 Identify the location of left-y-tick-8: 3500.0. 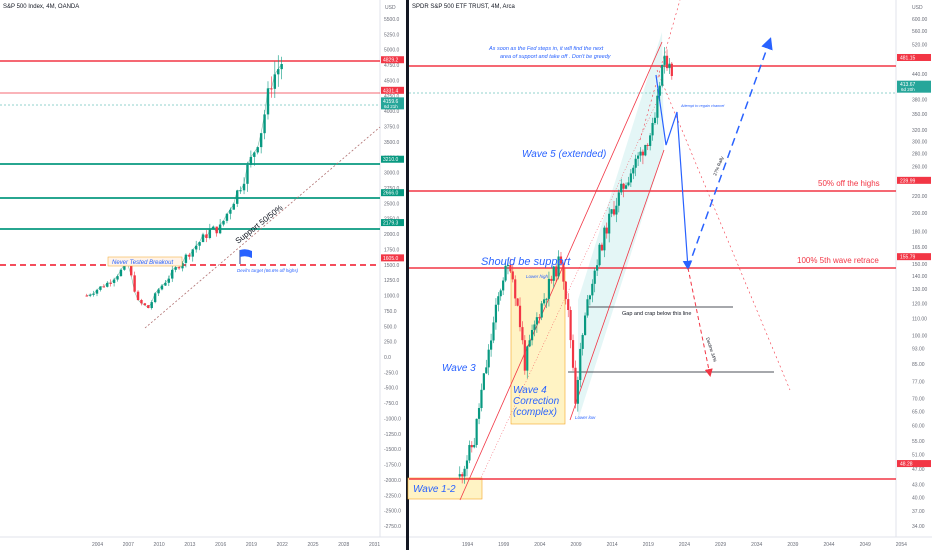
(392, 143).